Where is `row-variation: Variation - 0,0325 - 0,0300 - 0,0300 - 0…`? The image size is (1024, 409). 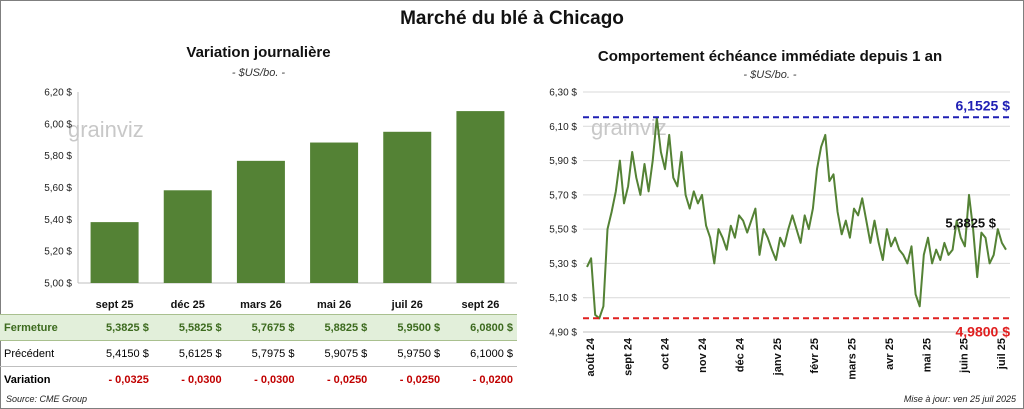
row-variation: Variation - 0,0325 - 0,0300 - 0,0300 - 0… is located at coordinates (258, 380).